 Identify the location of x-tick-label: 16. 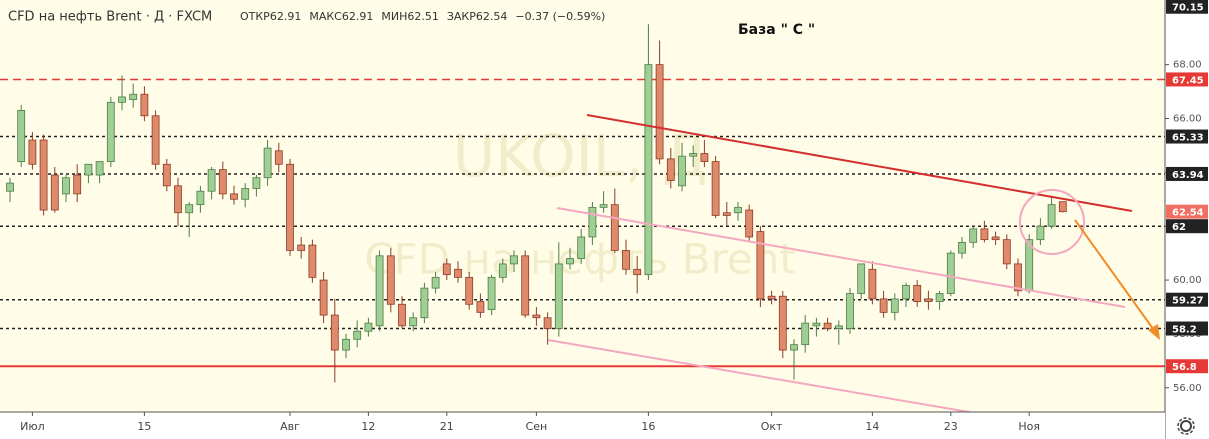
(648, 426).